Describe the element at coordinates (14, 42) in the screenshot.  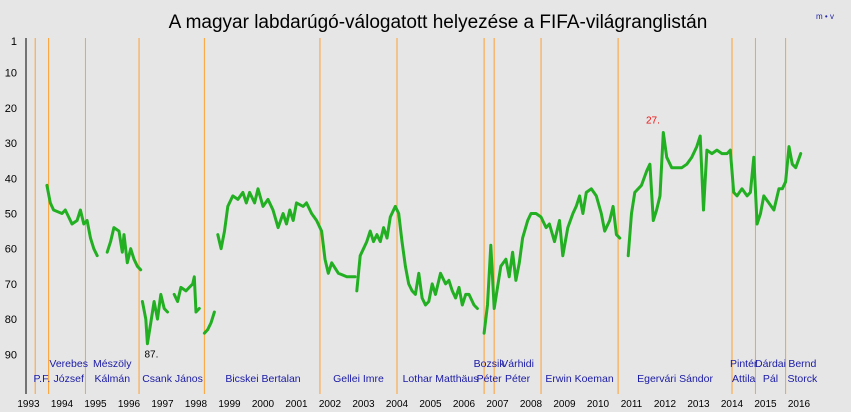
I see `y-tick-label: 1` at that location.